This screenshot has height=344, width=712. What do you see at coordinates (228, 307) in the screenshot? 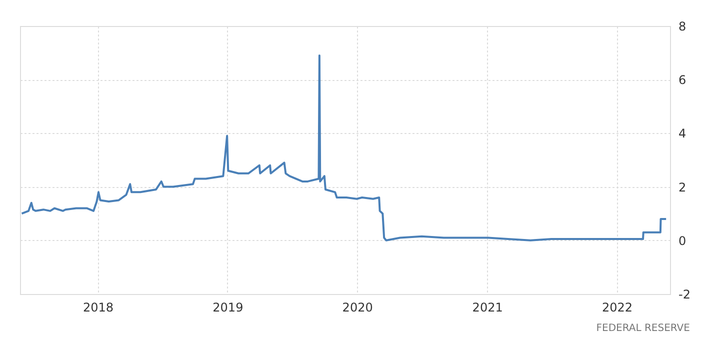
I see `x-tick-label: 2019` at bounding box center [228, 307].